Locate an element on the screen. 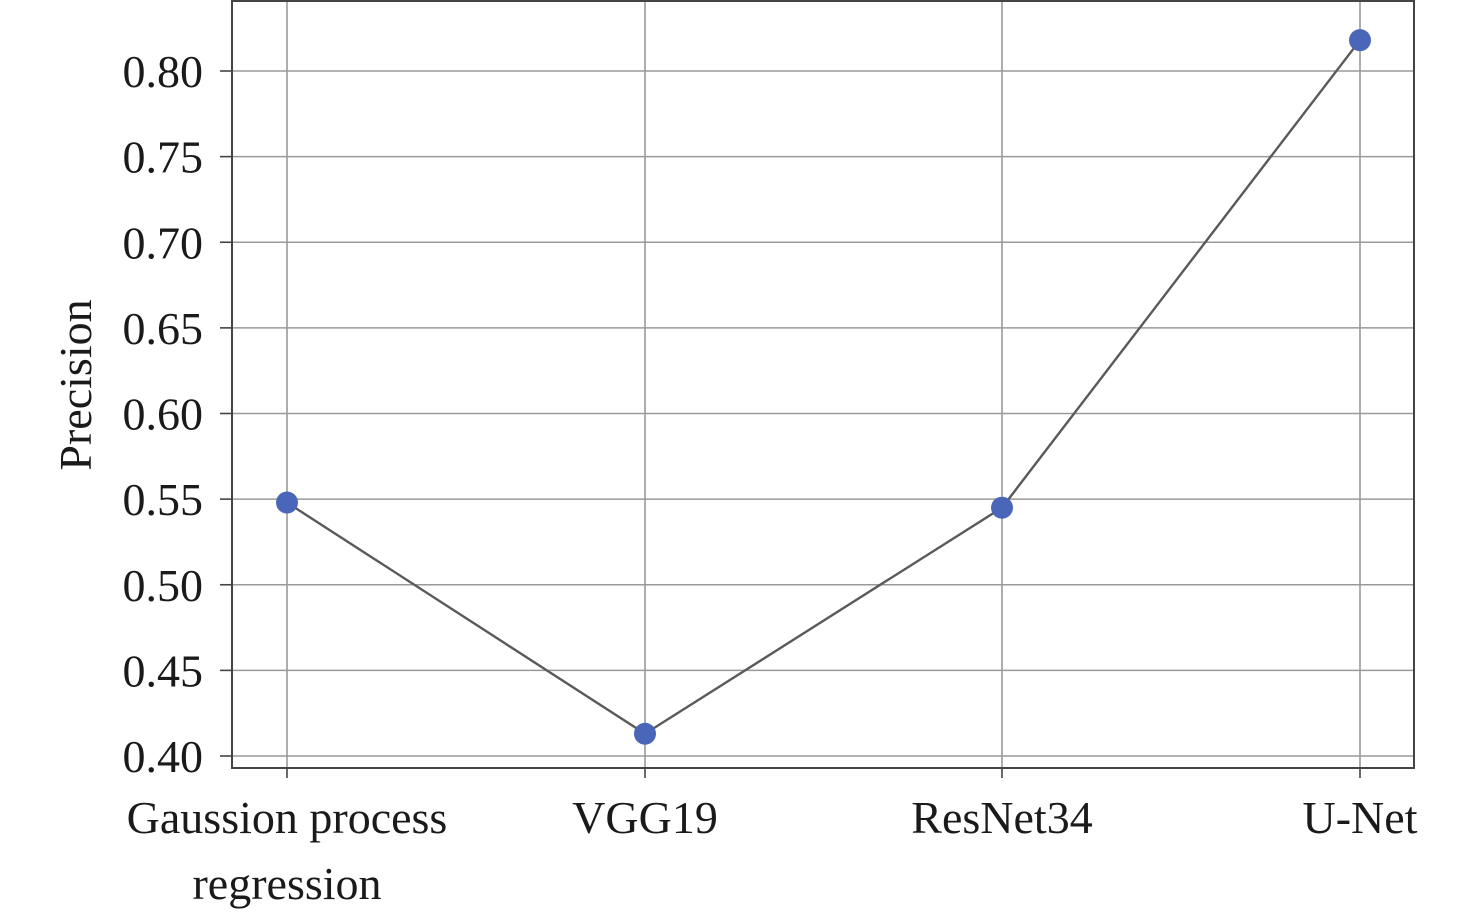  x-tick-label-line: ResNet34 is located at coordinates (1001, 817).